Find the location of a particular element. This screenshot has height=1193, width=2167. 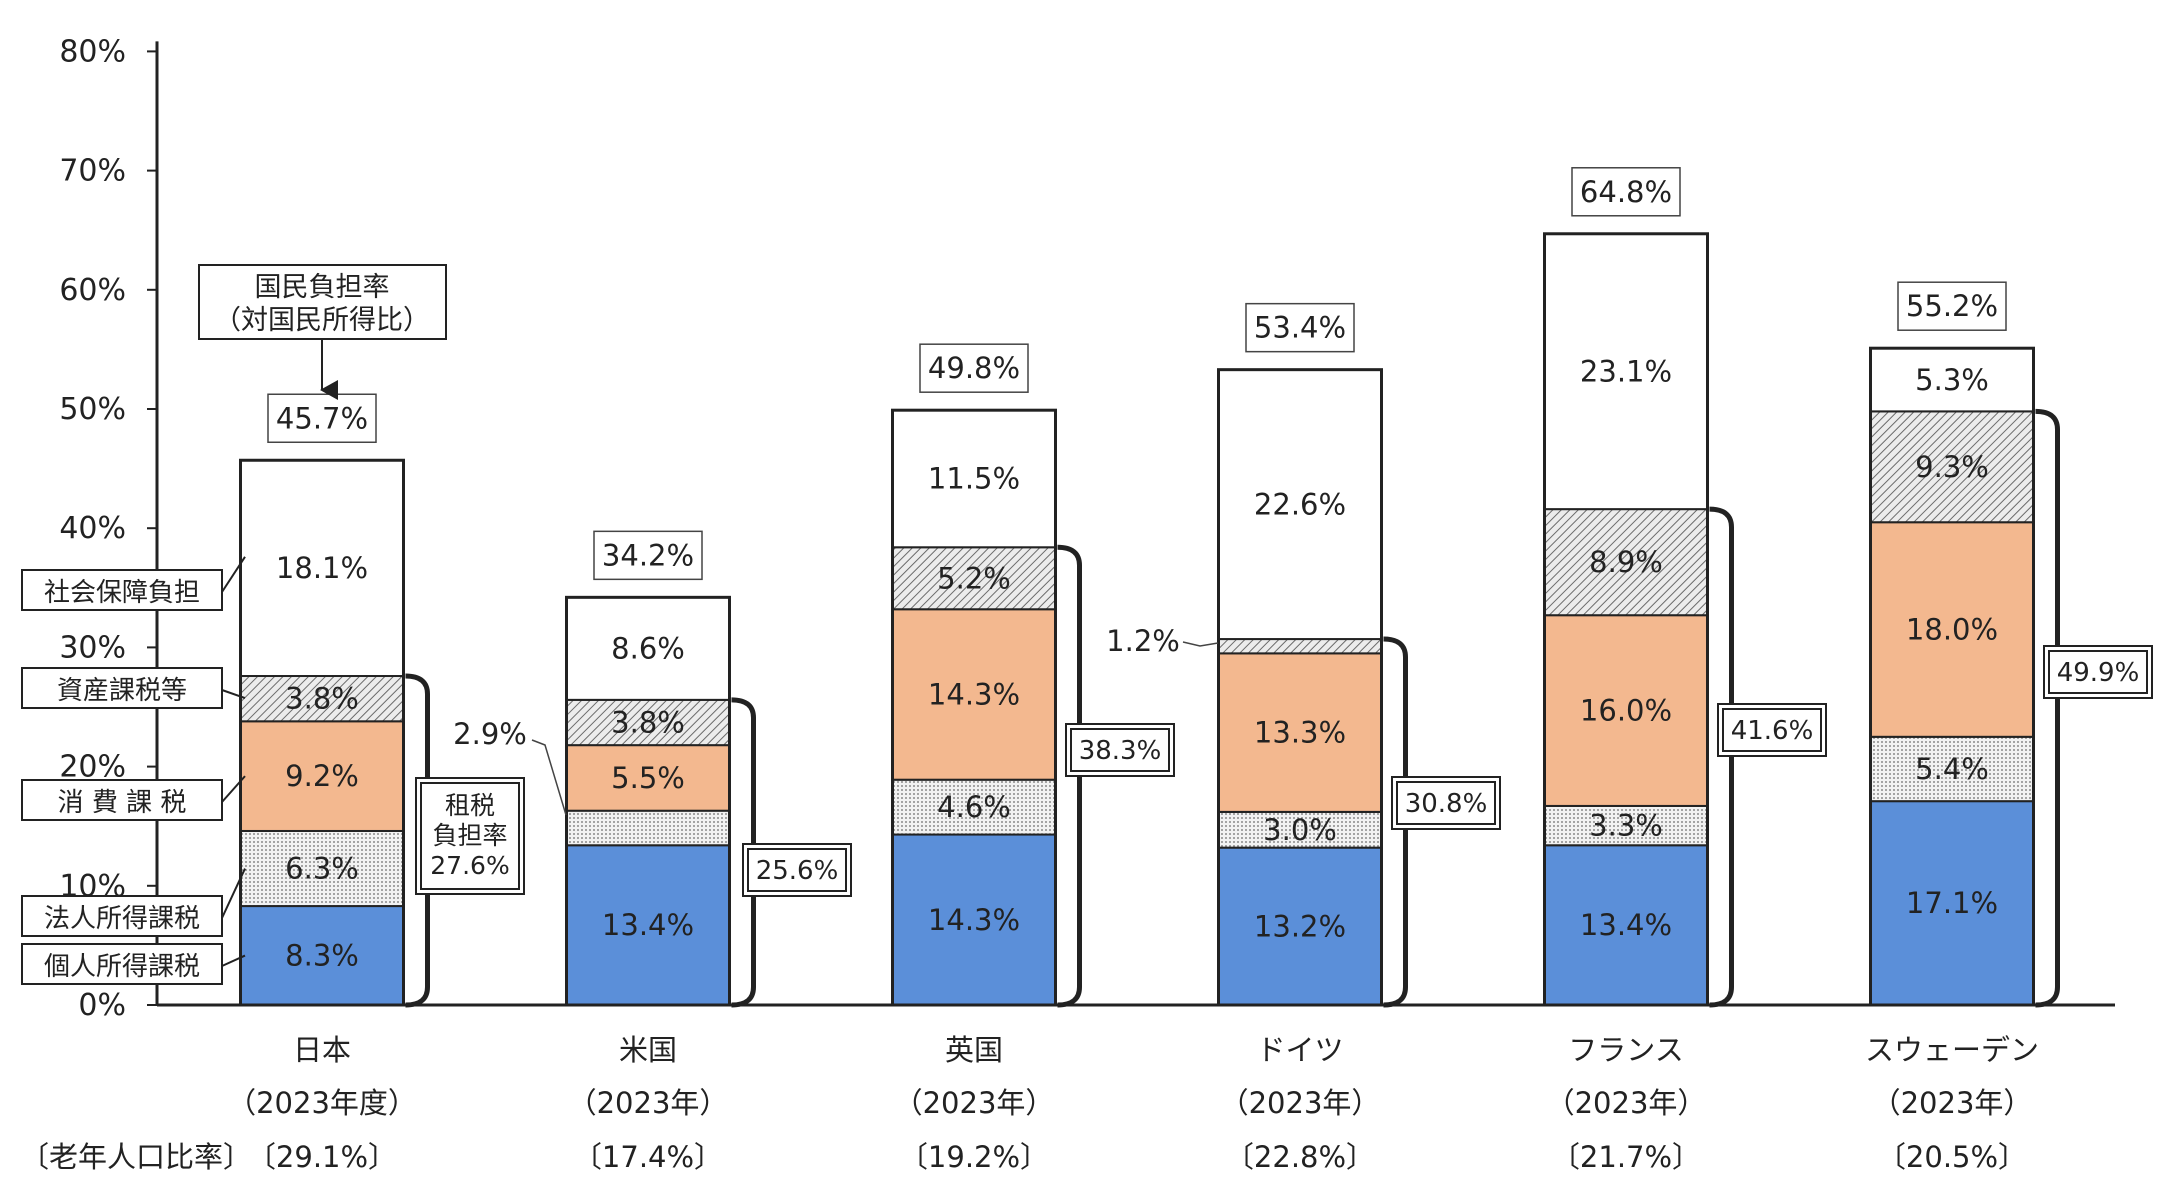

tax-burden-title-line1: 租税 is located at coordinates (470, 805).